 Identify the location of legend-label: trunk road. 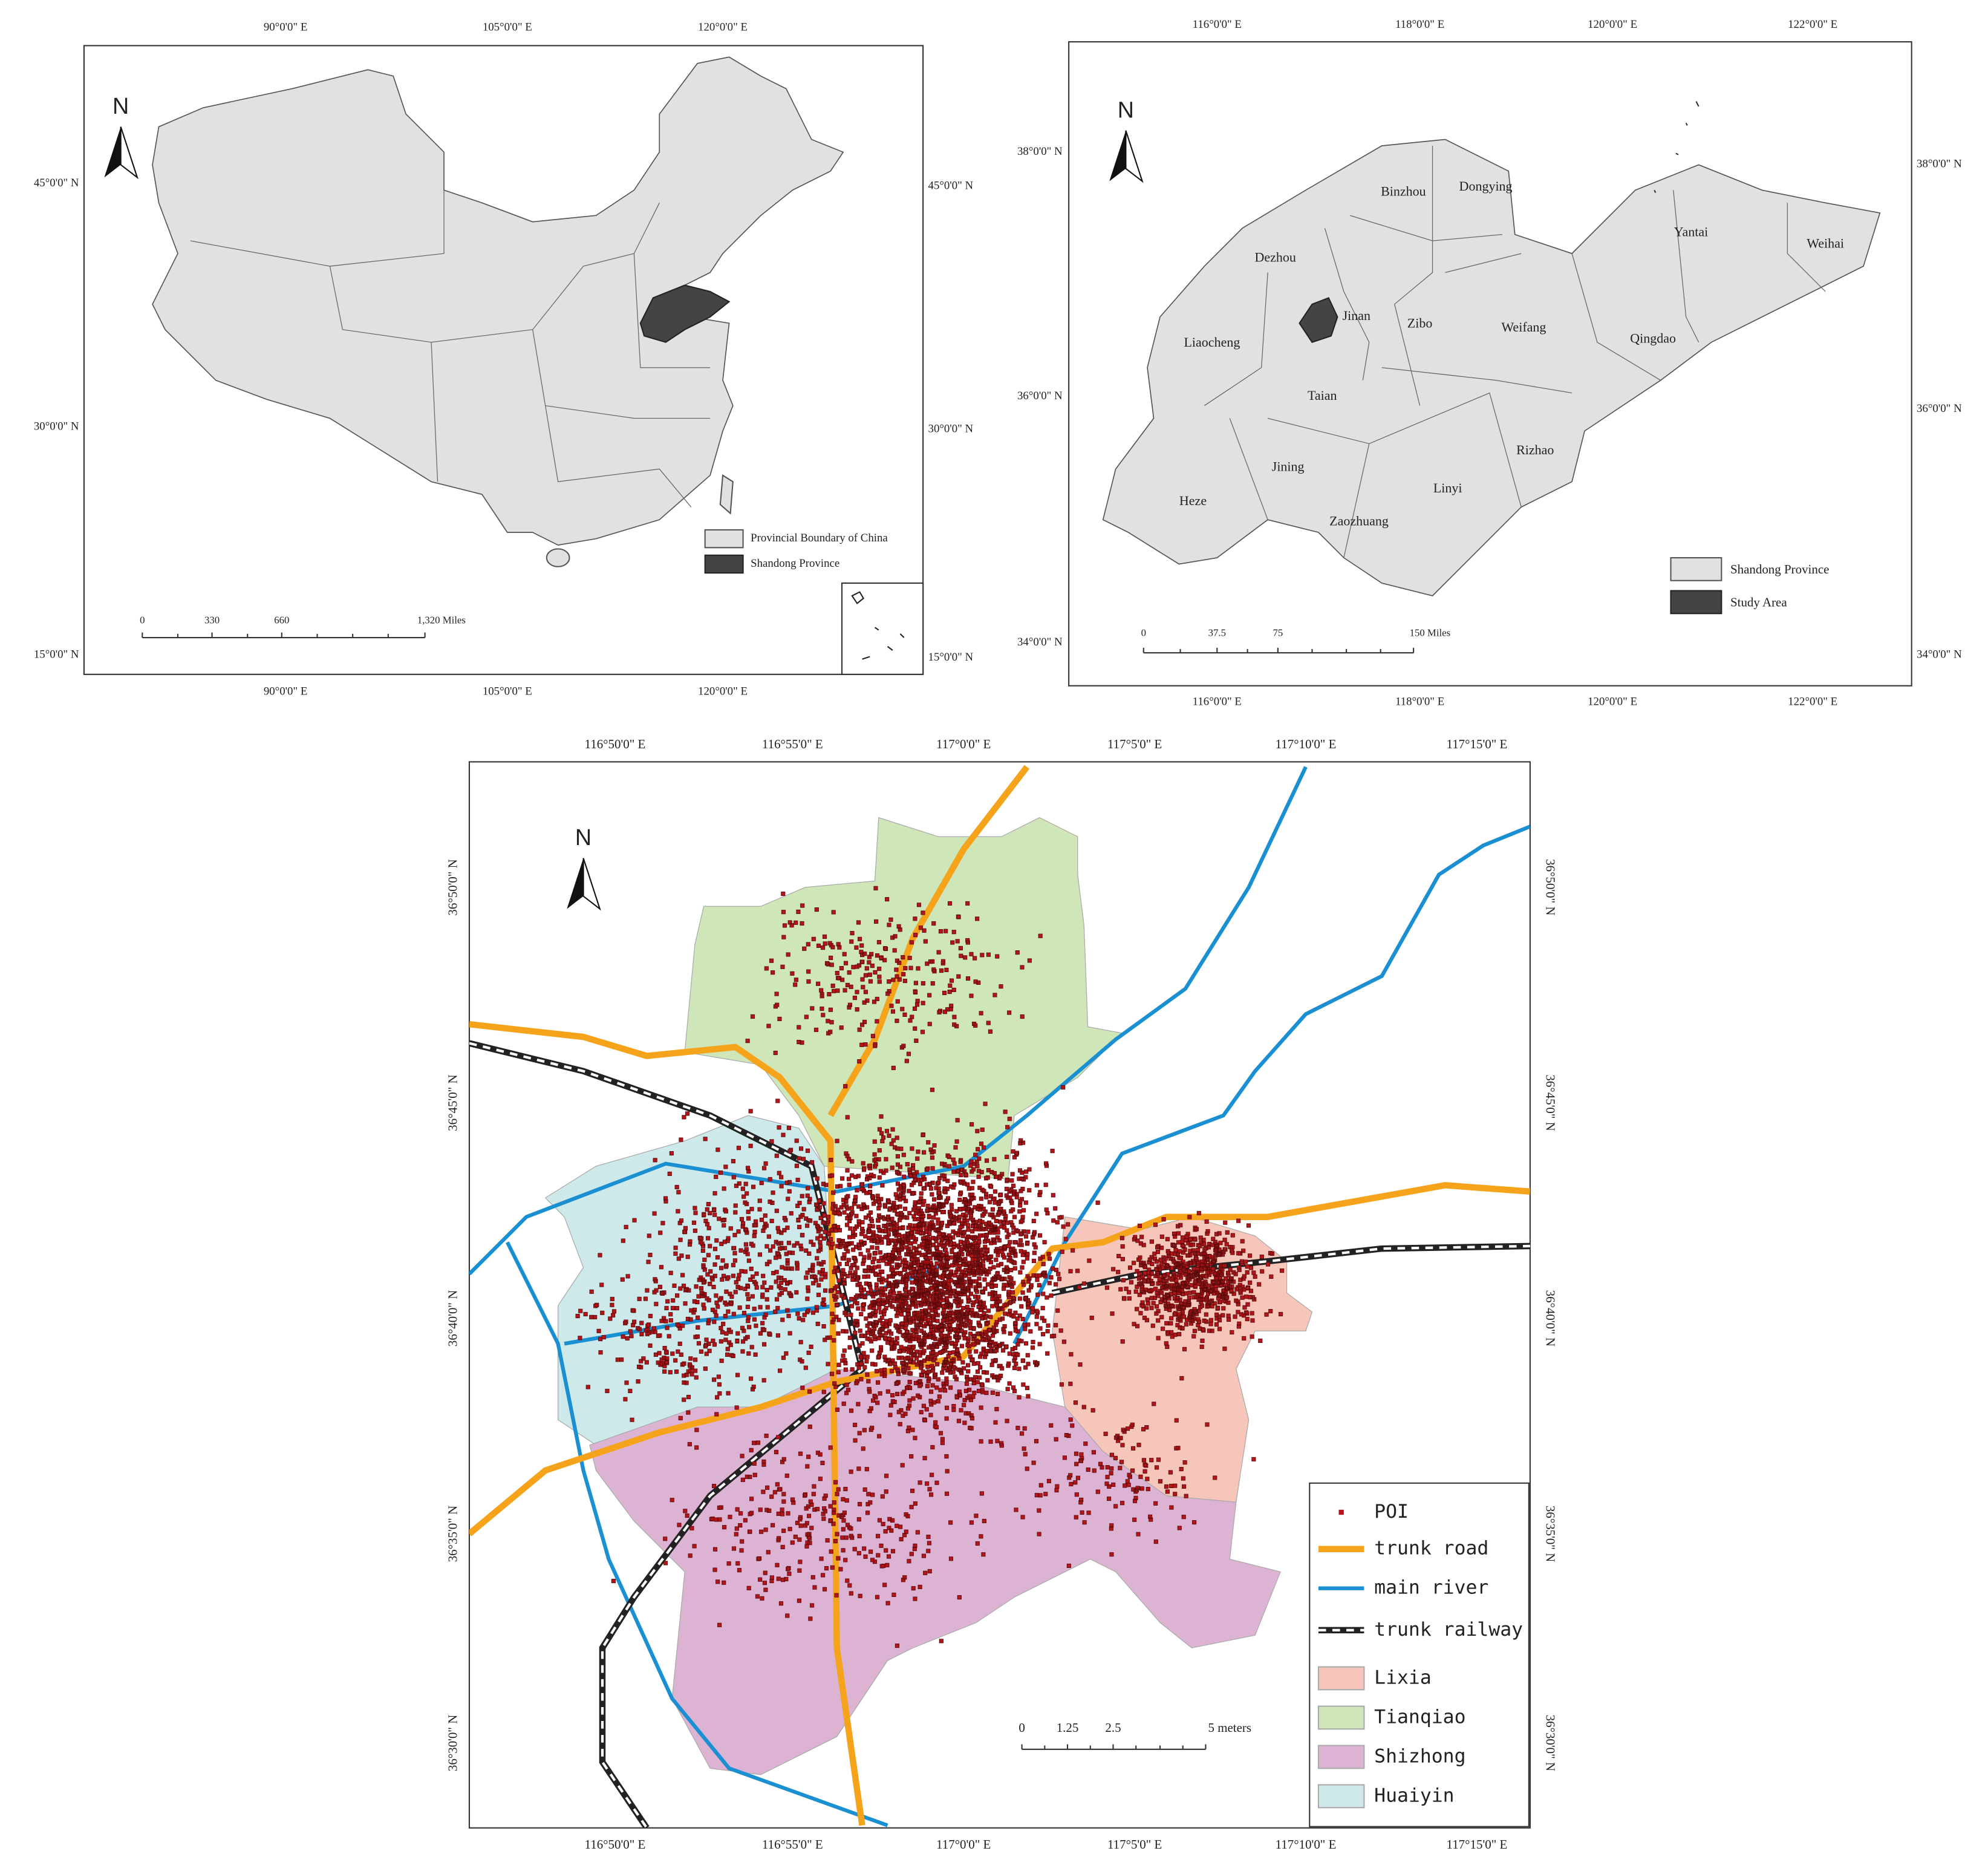
(1431, 1548).